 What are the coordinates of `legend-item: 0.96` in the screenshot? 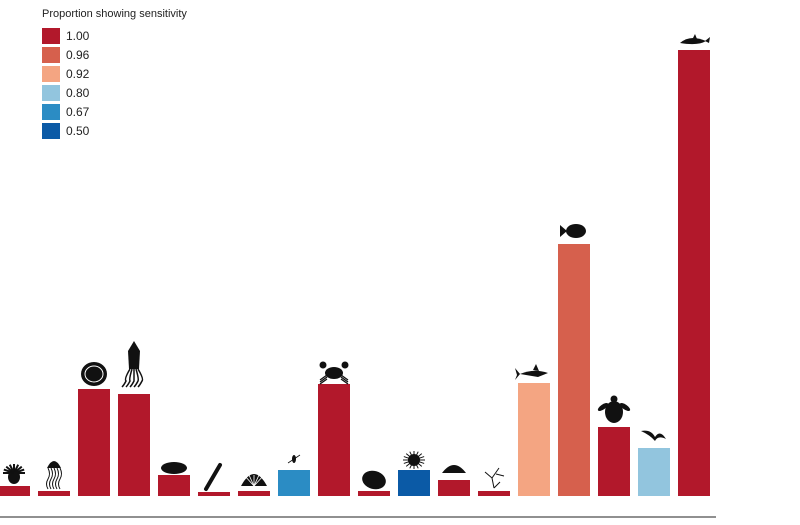 It's located at (114, 54).